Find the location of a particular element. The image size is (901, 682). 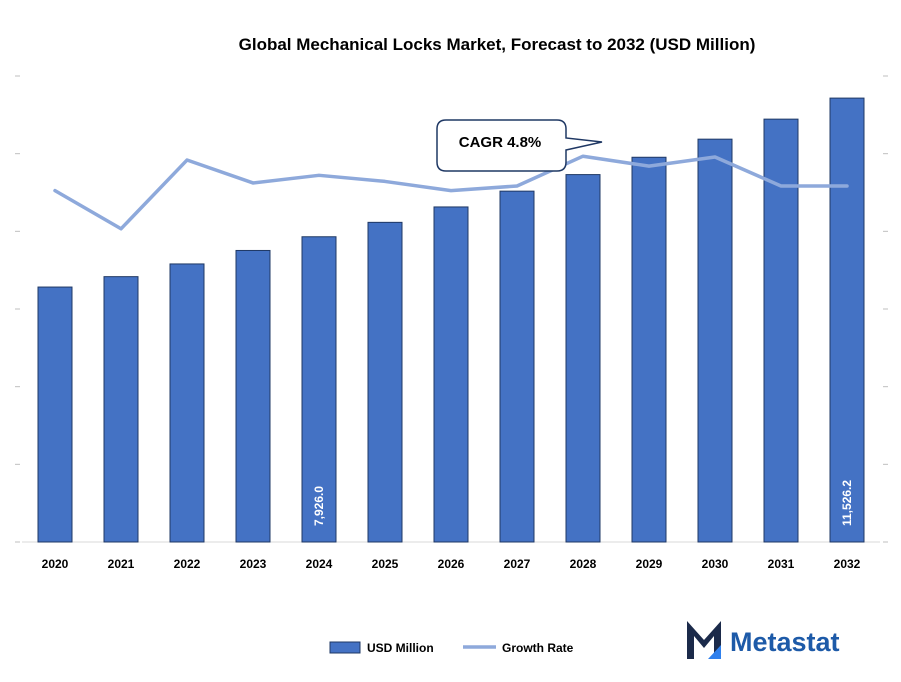

bar-2031 is located at coordinates (781, 330).